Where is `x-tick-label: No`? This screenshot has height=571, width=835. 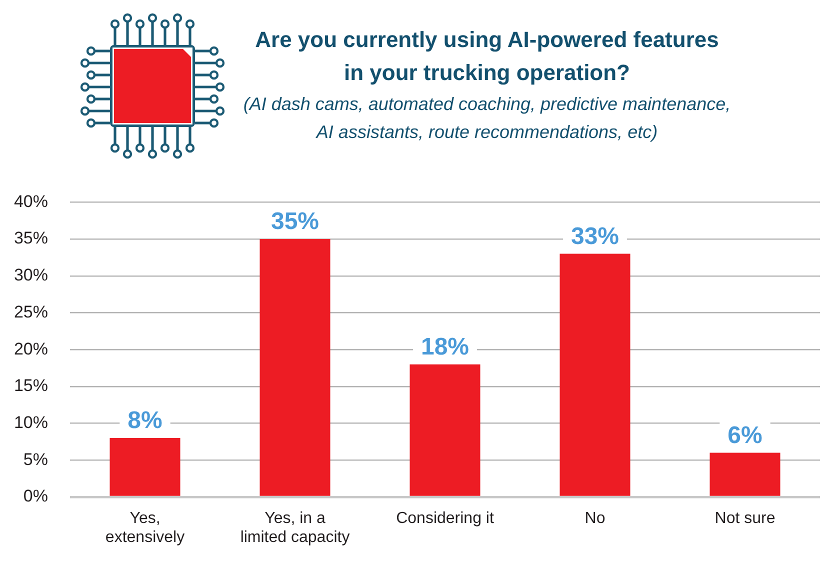 x-tick-label: No is located at coordinates (595, 519).